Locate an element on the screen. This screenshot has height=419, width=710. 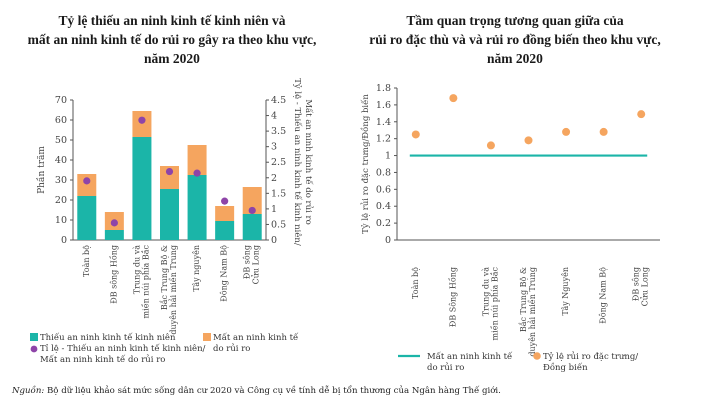
right-y-tick-label: 1.6 is located at coordinates (383, 105).